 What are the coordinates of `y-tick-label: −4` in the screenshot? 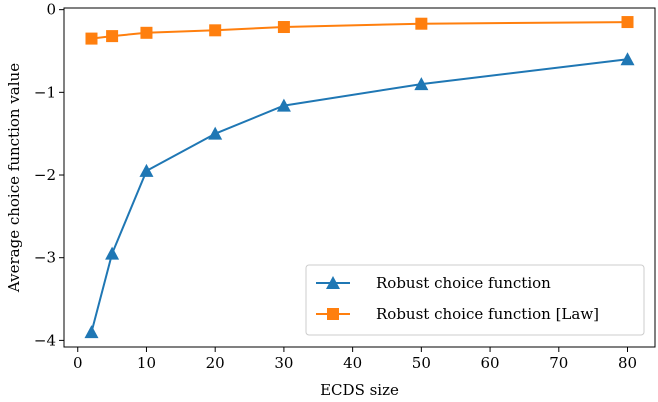 It's located at (45, 340).